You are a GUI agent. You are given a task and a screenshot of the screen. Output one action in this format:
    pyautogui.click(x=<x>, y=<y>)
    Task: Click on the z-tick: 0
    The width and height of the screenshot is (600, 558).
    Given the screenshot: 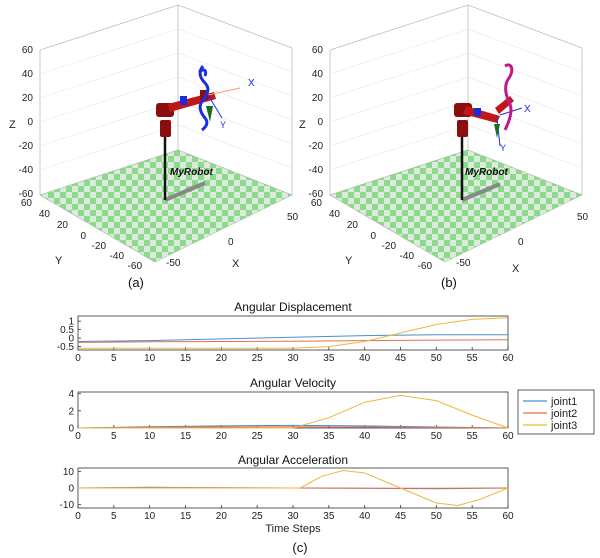 What is the action you would take?
    pyautogui.click(x=320, y=122)
    